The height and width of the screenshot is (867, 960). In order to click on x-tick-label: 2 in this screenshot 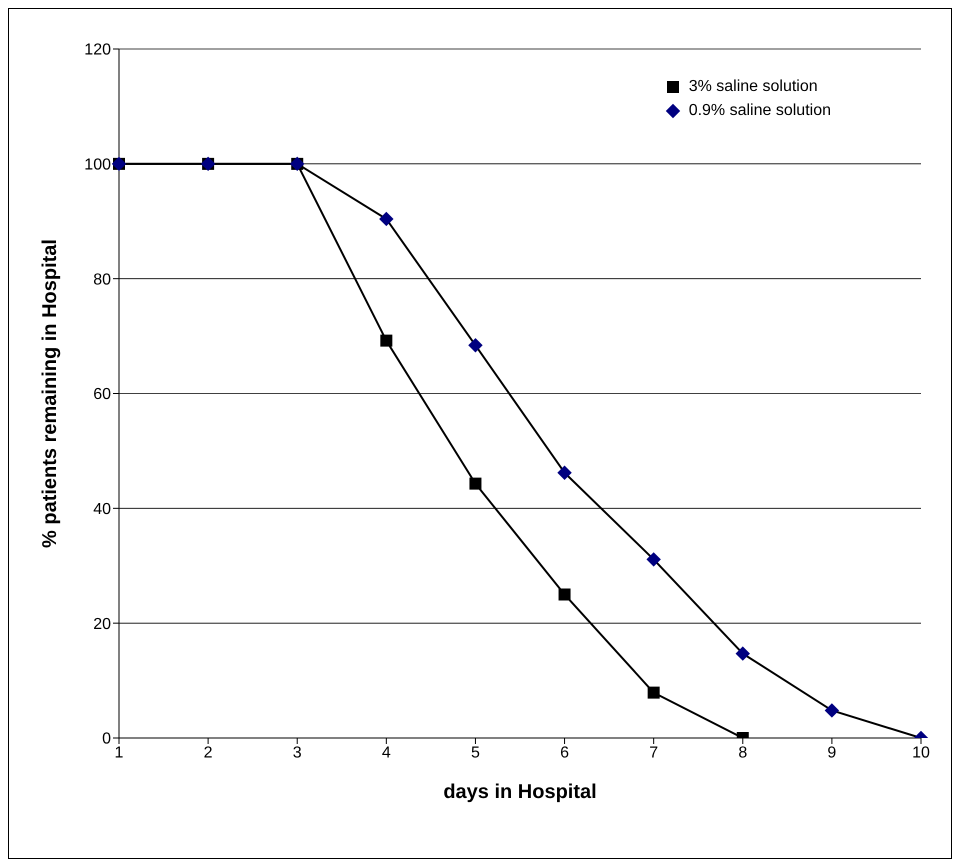, I will do `click(208, 753)`.